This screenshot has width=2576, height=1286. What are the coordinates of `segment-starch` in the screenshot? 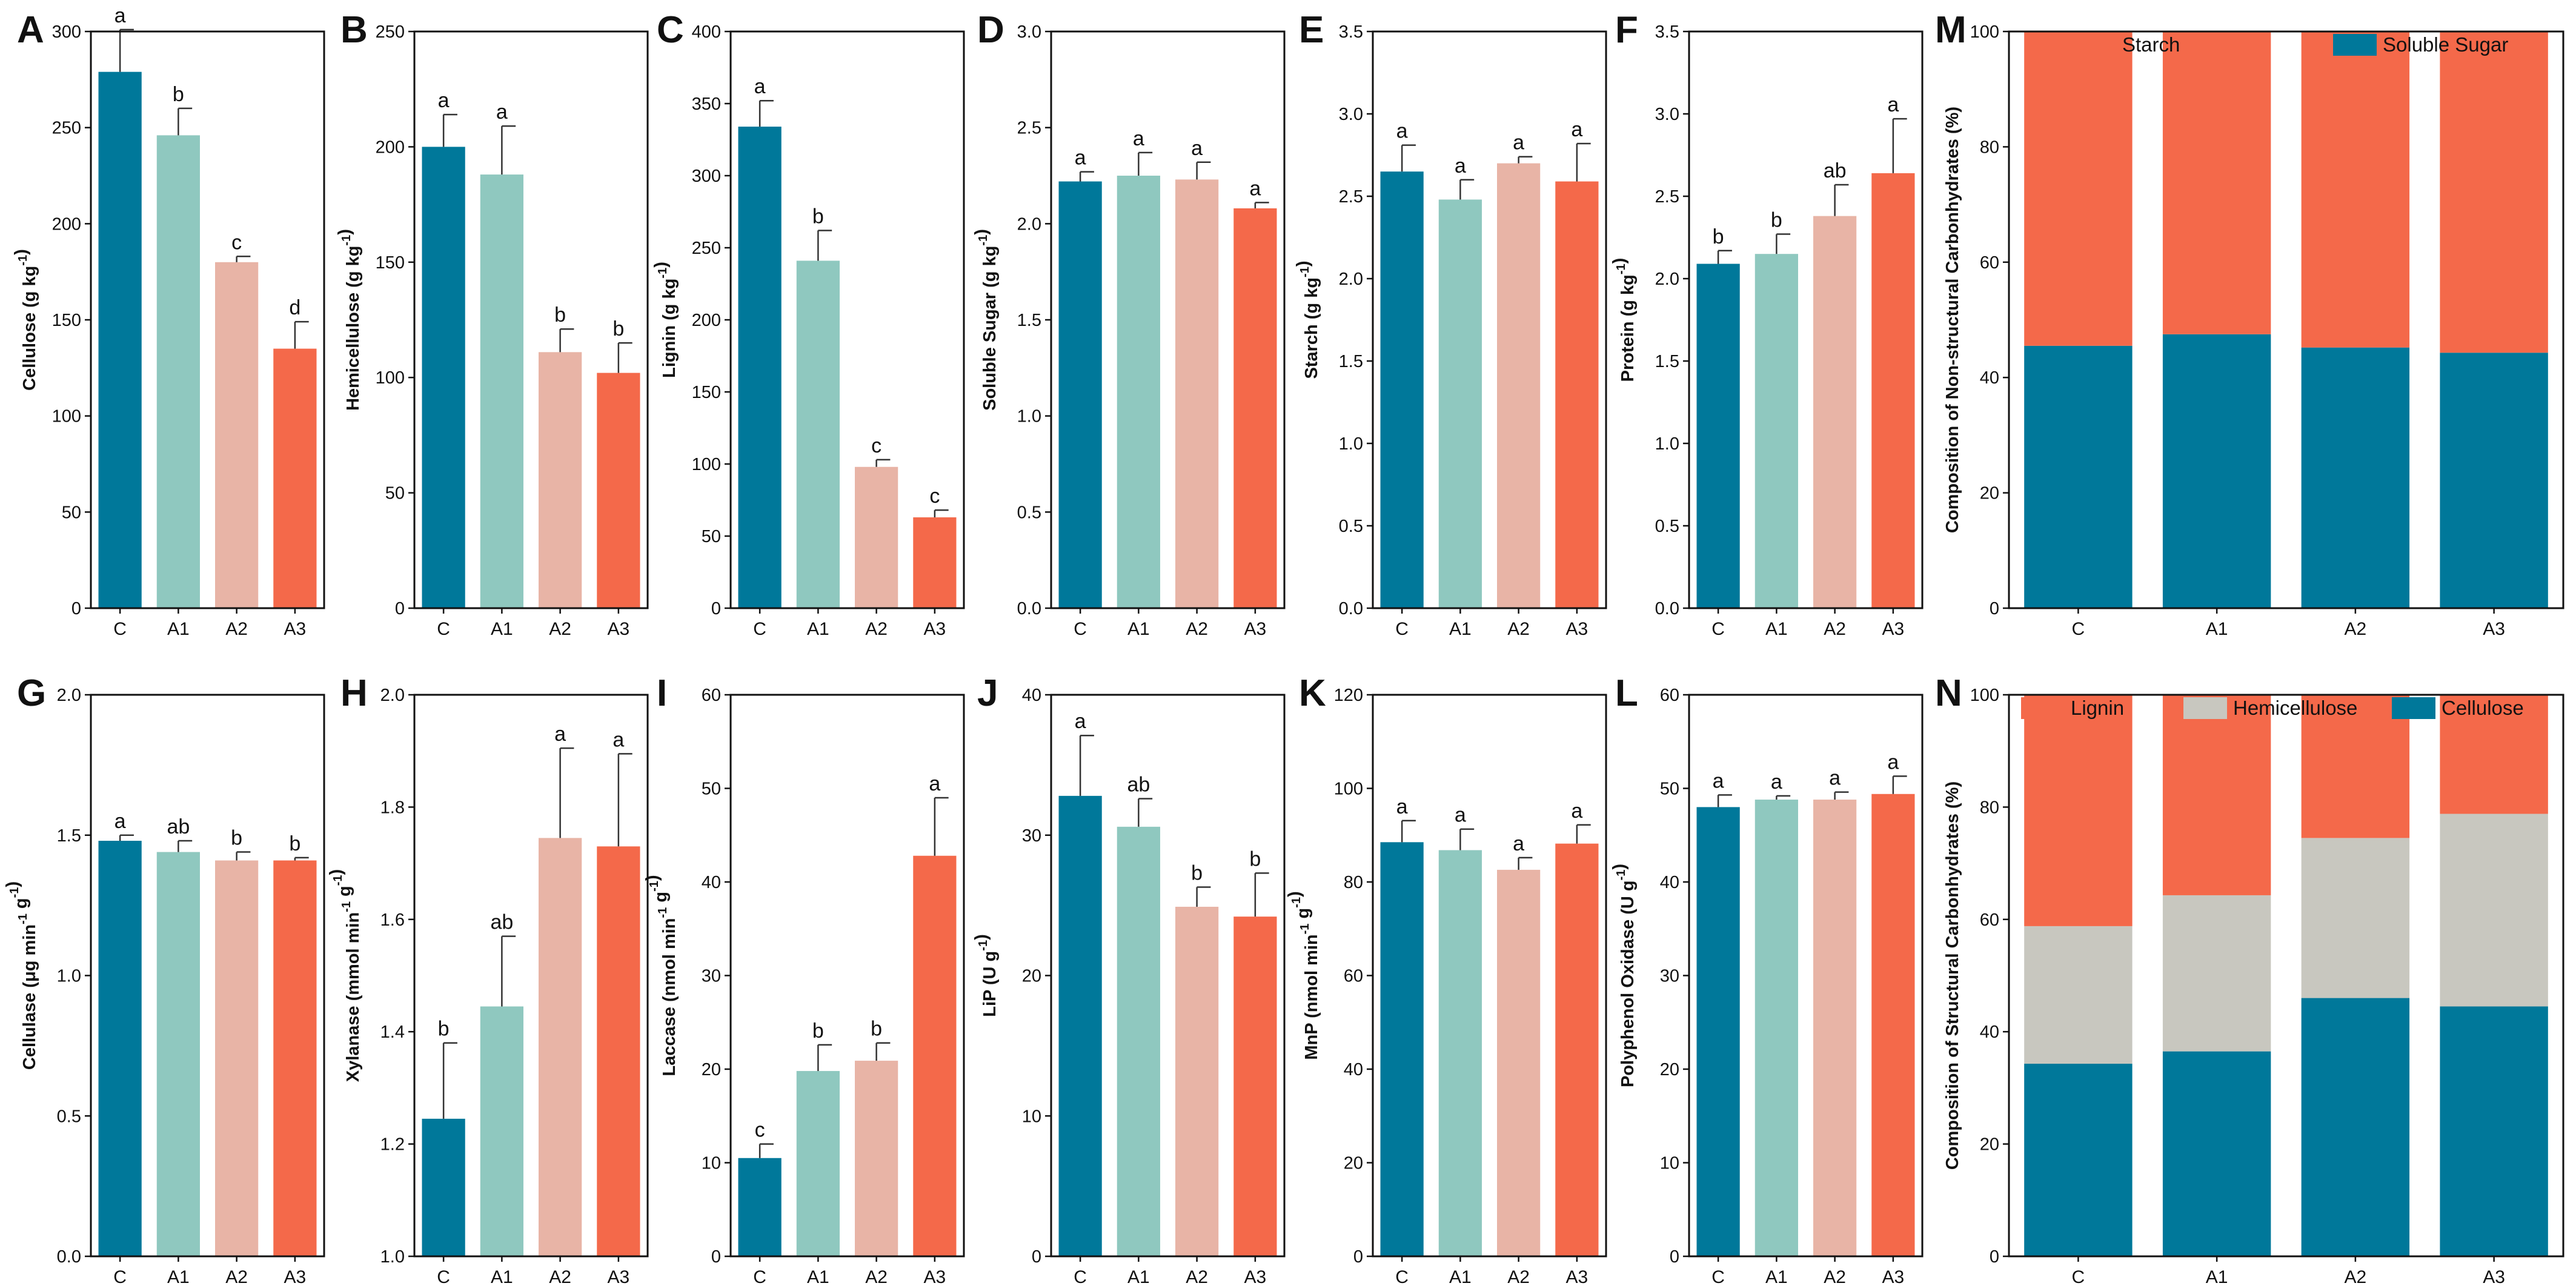 It's located at (2078, 188).